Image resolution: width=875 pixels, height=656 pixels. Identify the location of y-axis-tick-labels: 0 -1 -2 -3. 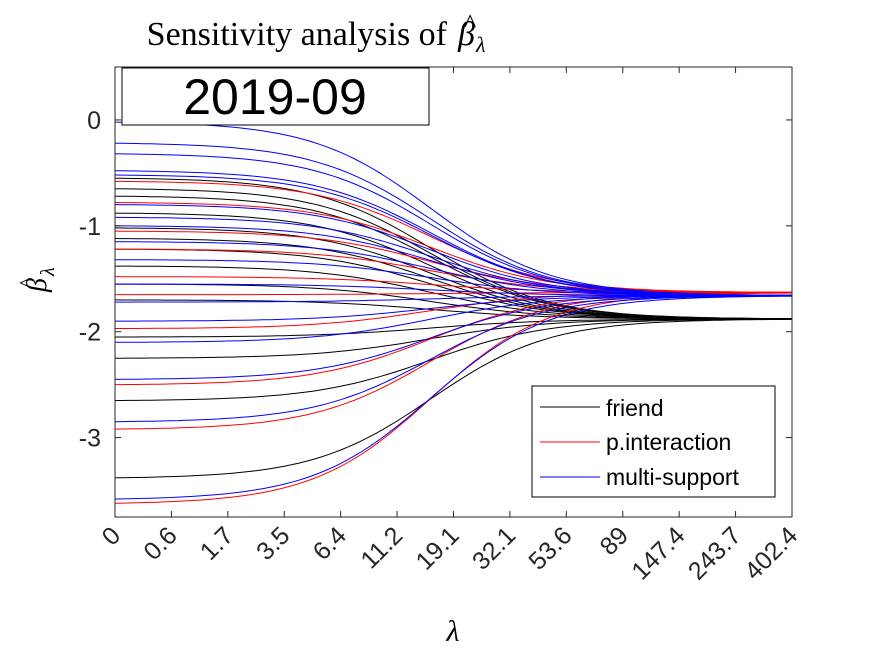
(90, 280).